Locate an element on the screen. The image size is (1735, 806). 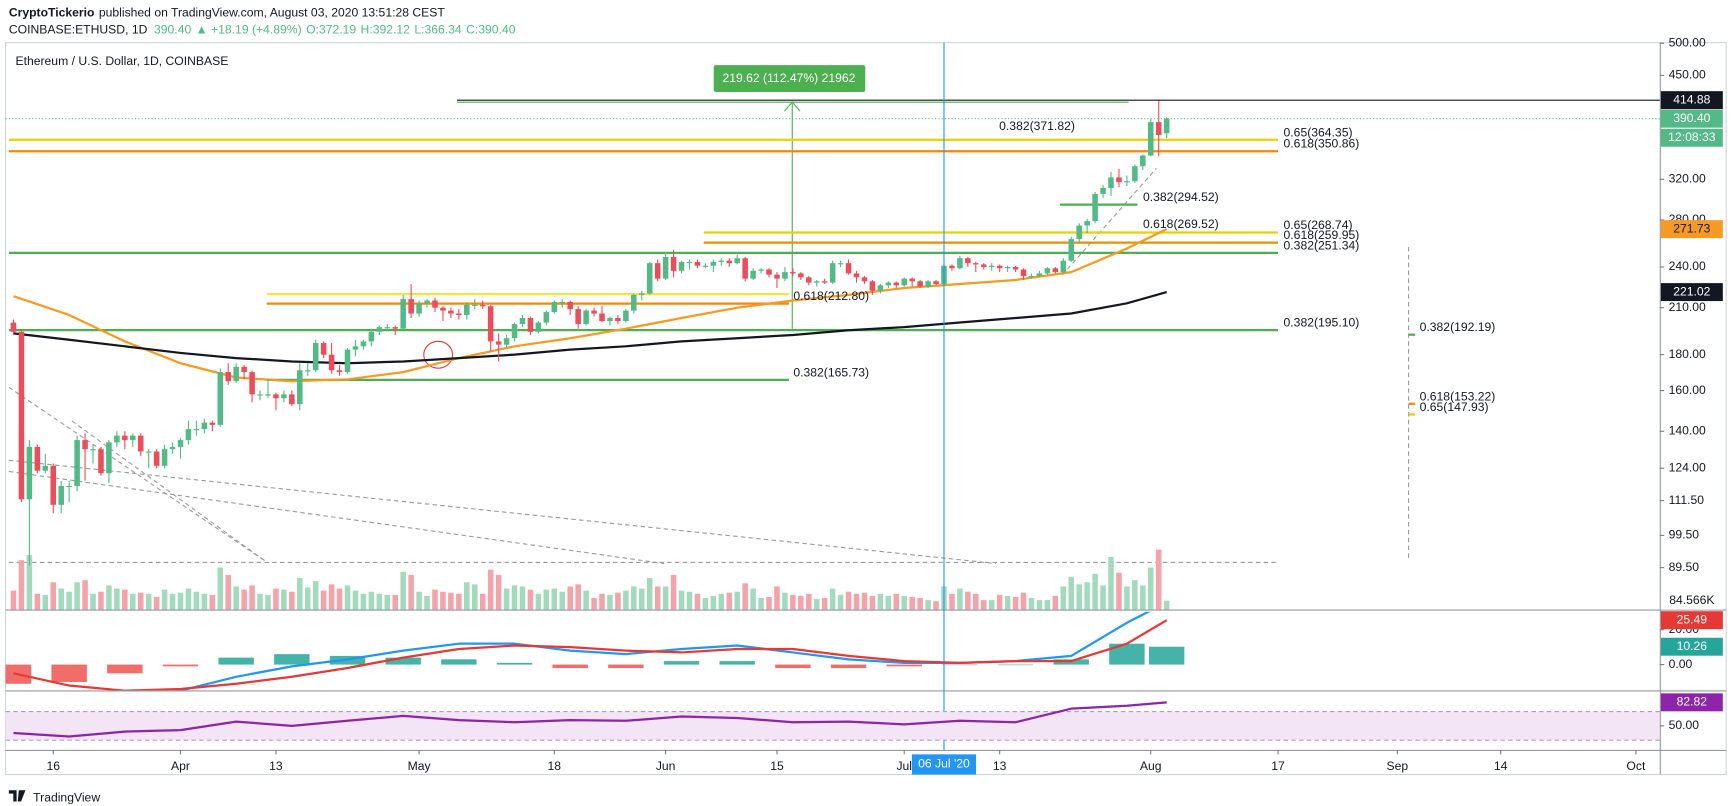
y-tick-label: 210.00 is located at coordinates (1687, 307).